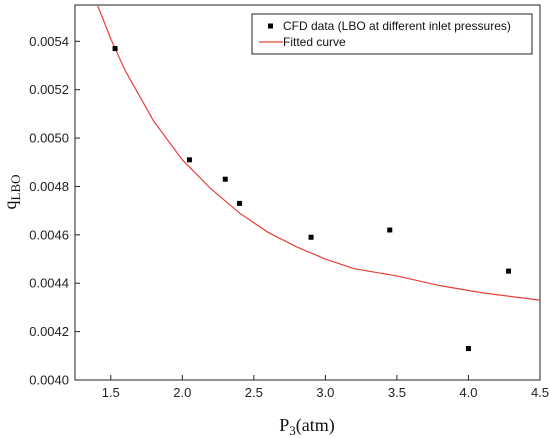  I want to click on x-axis-ticks: 1.5 2.0 2.5 3.0 3.5 4.0 4.5, so click(325, 387).